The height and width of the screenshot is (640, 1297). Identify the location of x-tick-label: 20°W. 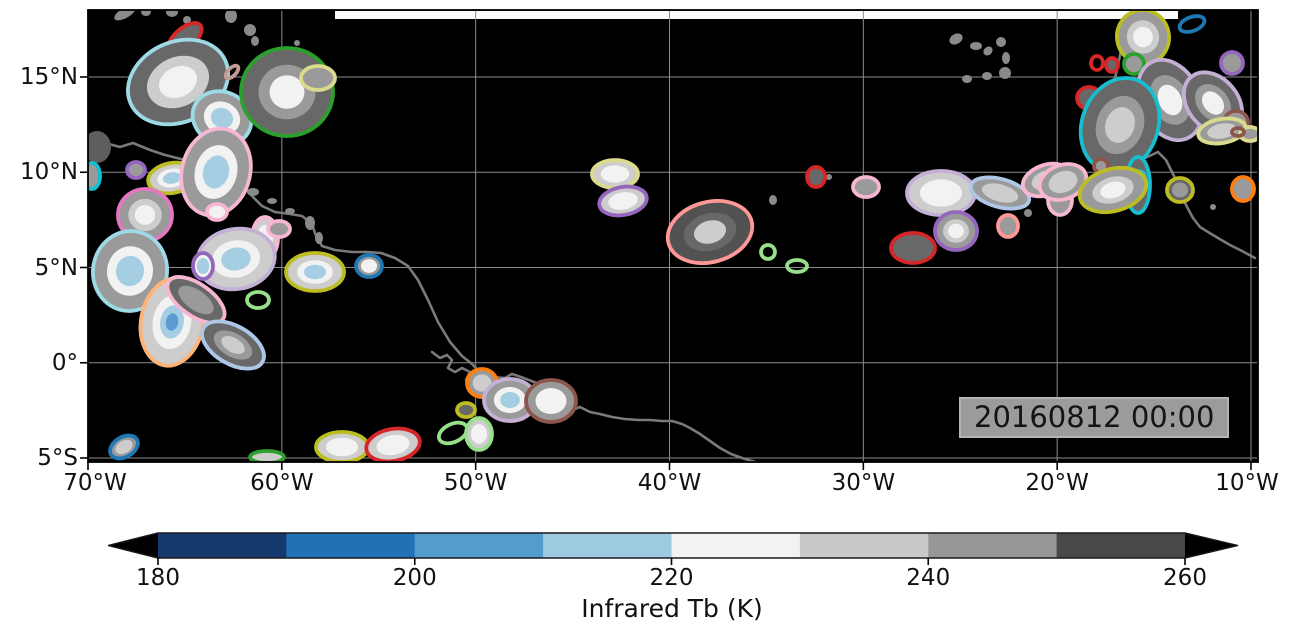
(1057, 483).